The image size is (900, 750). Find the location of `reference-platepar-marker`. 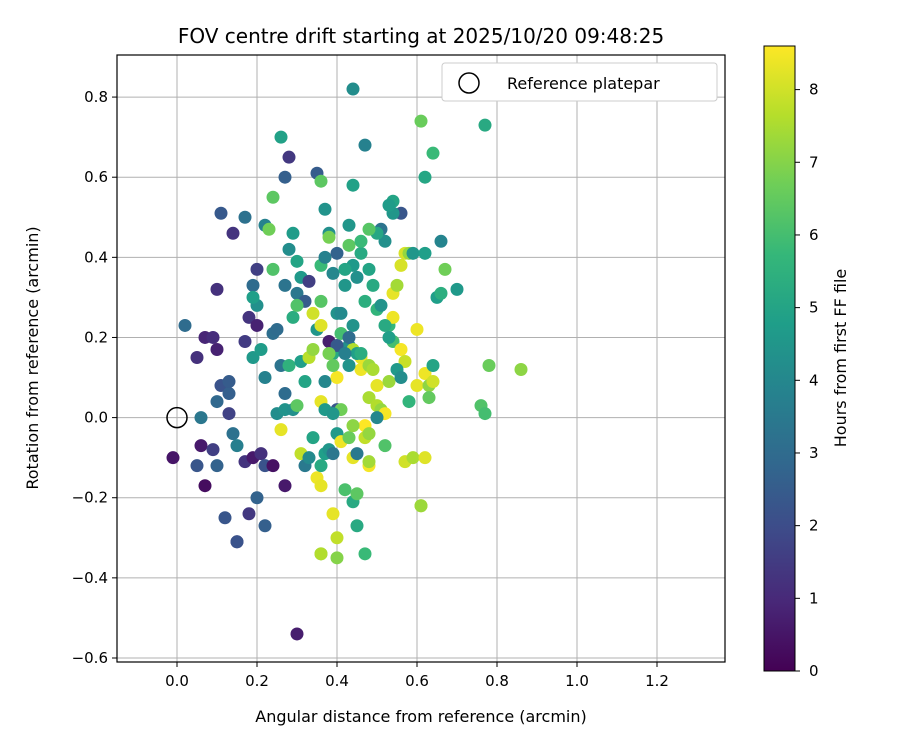

reference-platepar-marker is located at coordinates (177, 417).